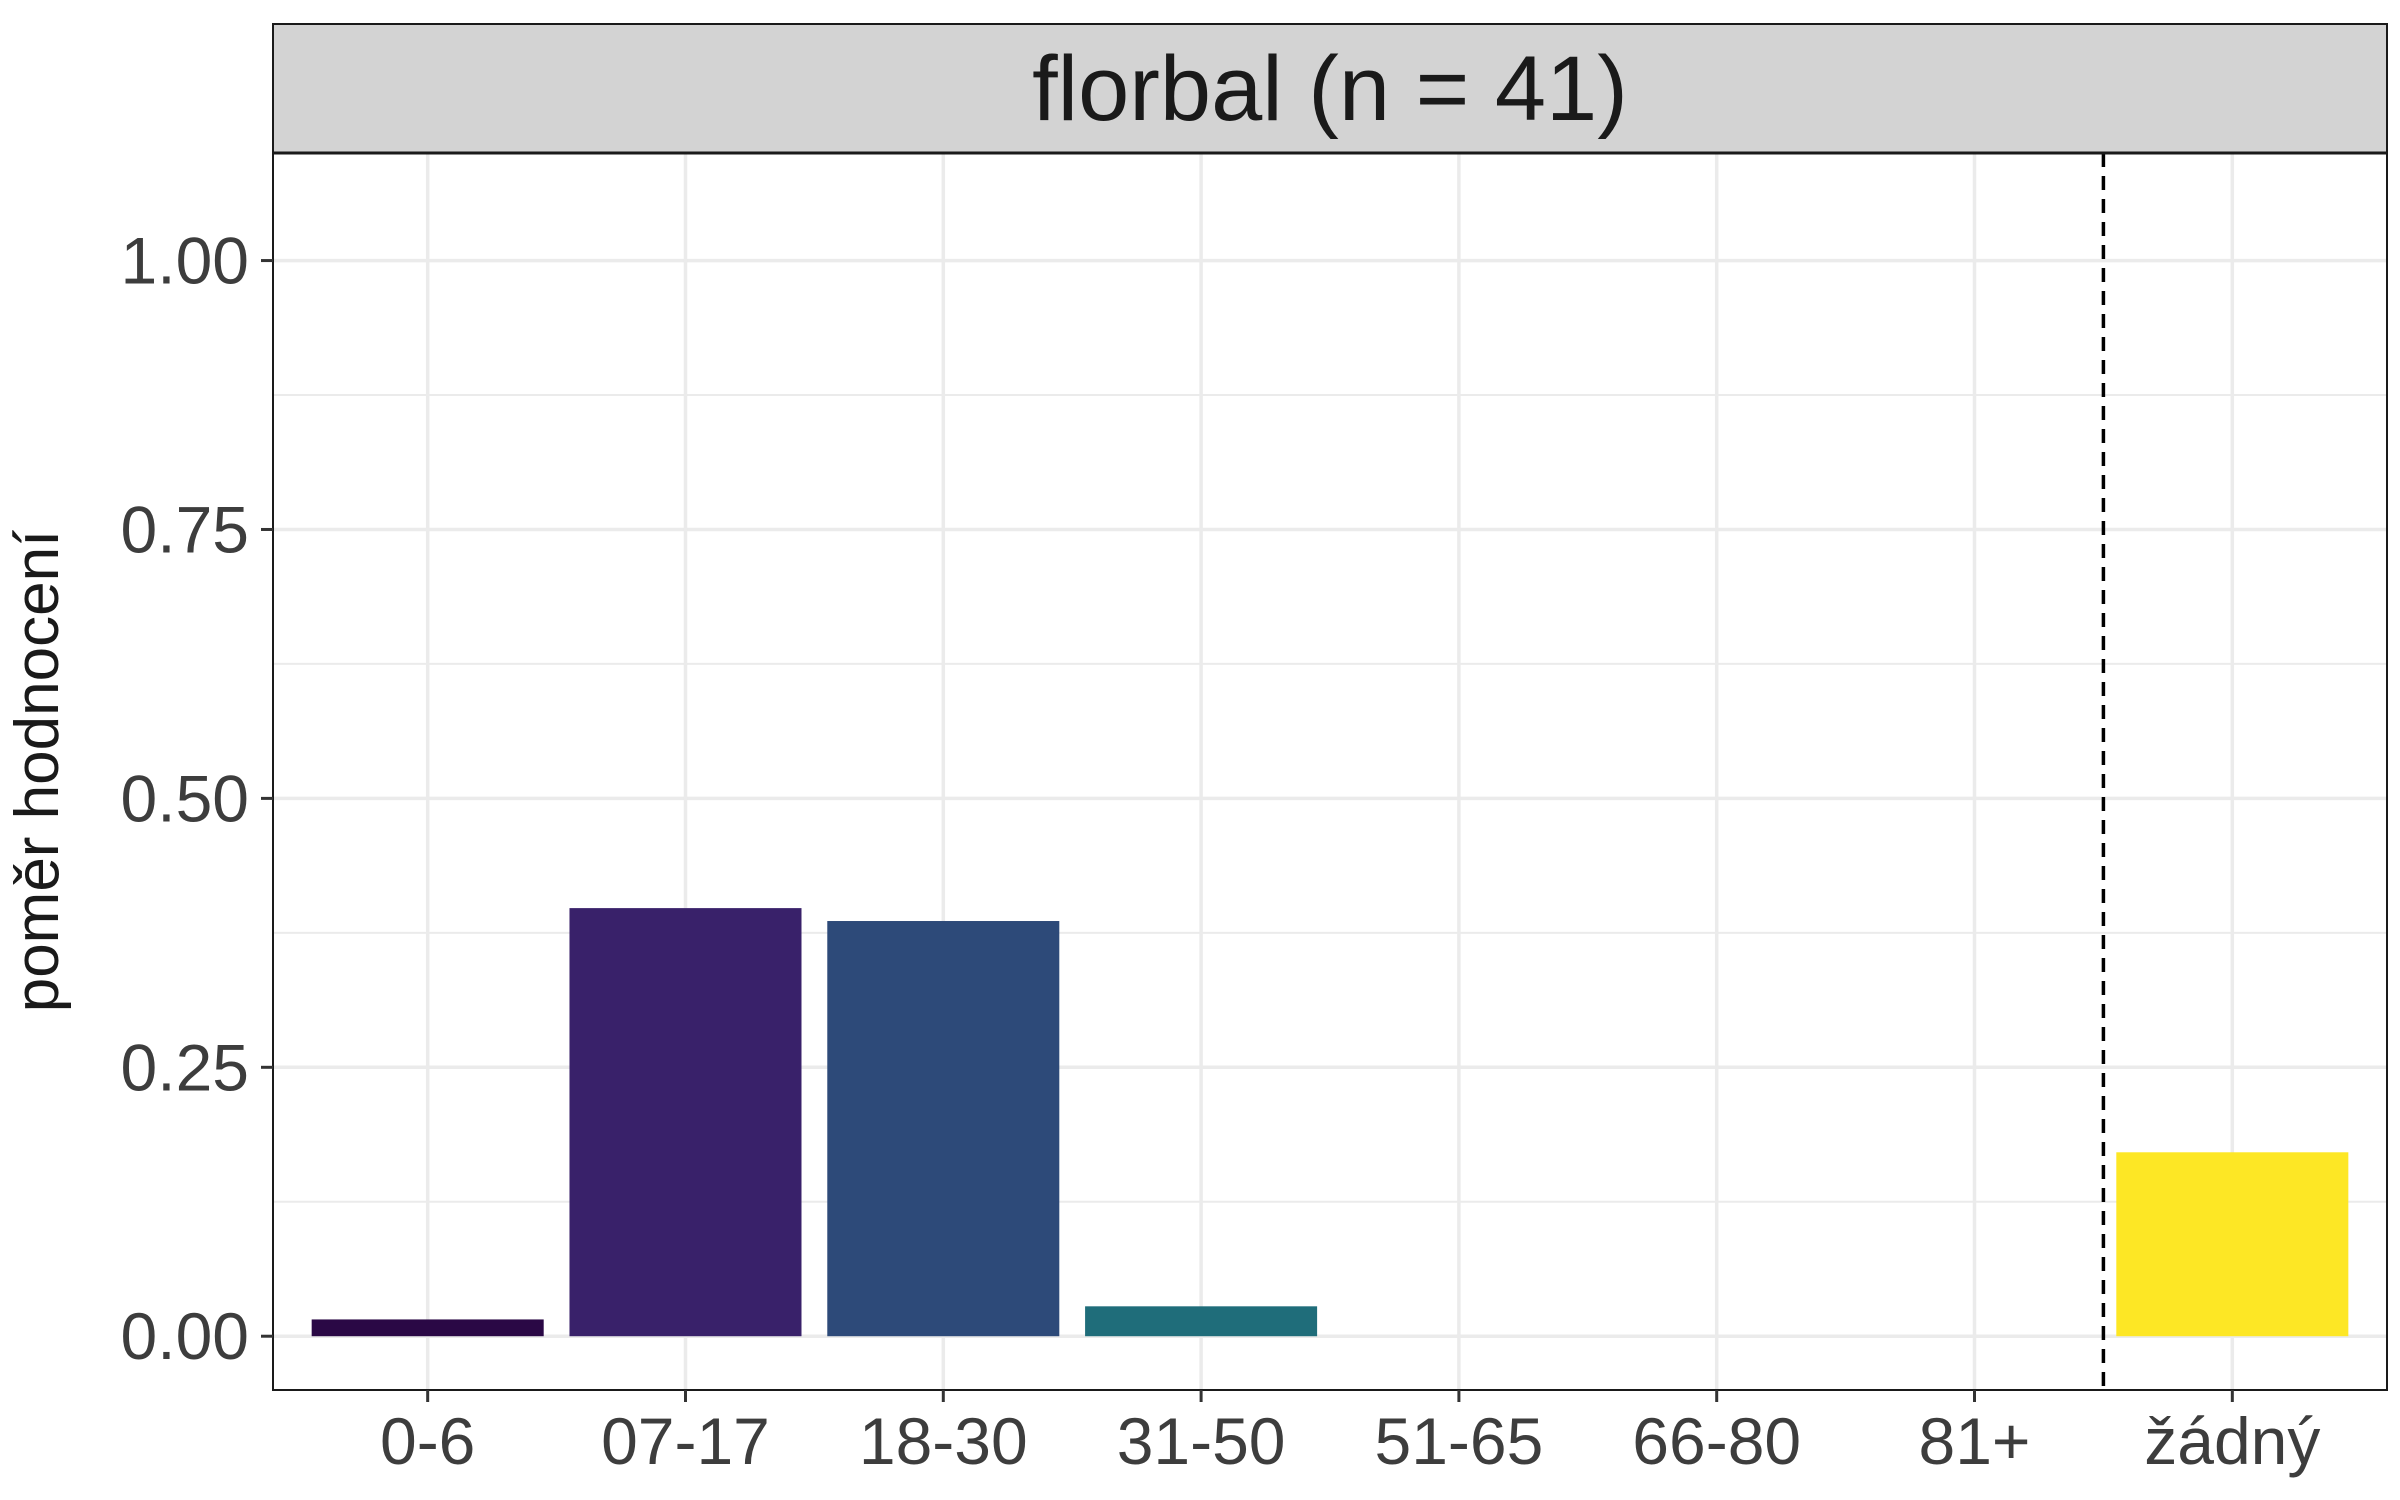 Image resolution: width=2400 pixels, height=1500 pixels. What do you see at coordinates (185, 529) in the screenshot?
I see `y-tick-label: 0.75` at bounding box center [185, 529].